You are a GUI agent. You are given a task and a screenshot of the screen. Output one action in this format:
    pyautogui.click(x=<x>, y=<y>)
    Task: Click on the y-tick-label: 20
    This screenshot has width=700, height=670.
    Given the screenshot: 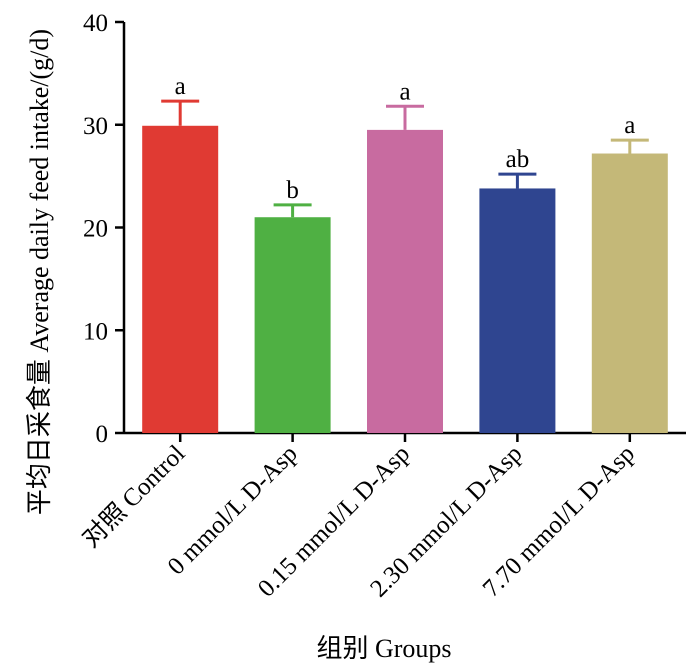 What is the action you would take?
    pyautogui.click(x=95, y=229)
    